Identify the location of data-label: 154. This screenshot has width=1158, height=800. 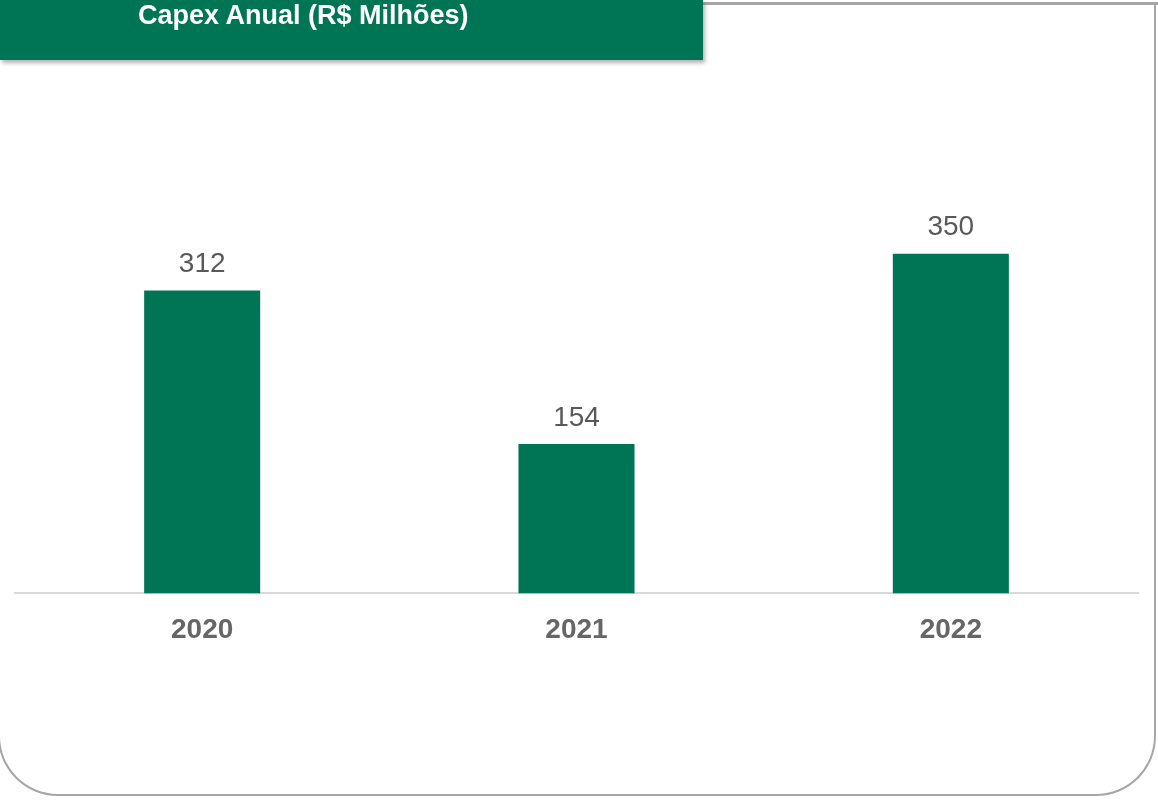
(576, 416).